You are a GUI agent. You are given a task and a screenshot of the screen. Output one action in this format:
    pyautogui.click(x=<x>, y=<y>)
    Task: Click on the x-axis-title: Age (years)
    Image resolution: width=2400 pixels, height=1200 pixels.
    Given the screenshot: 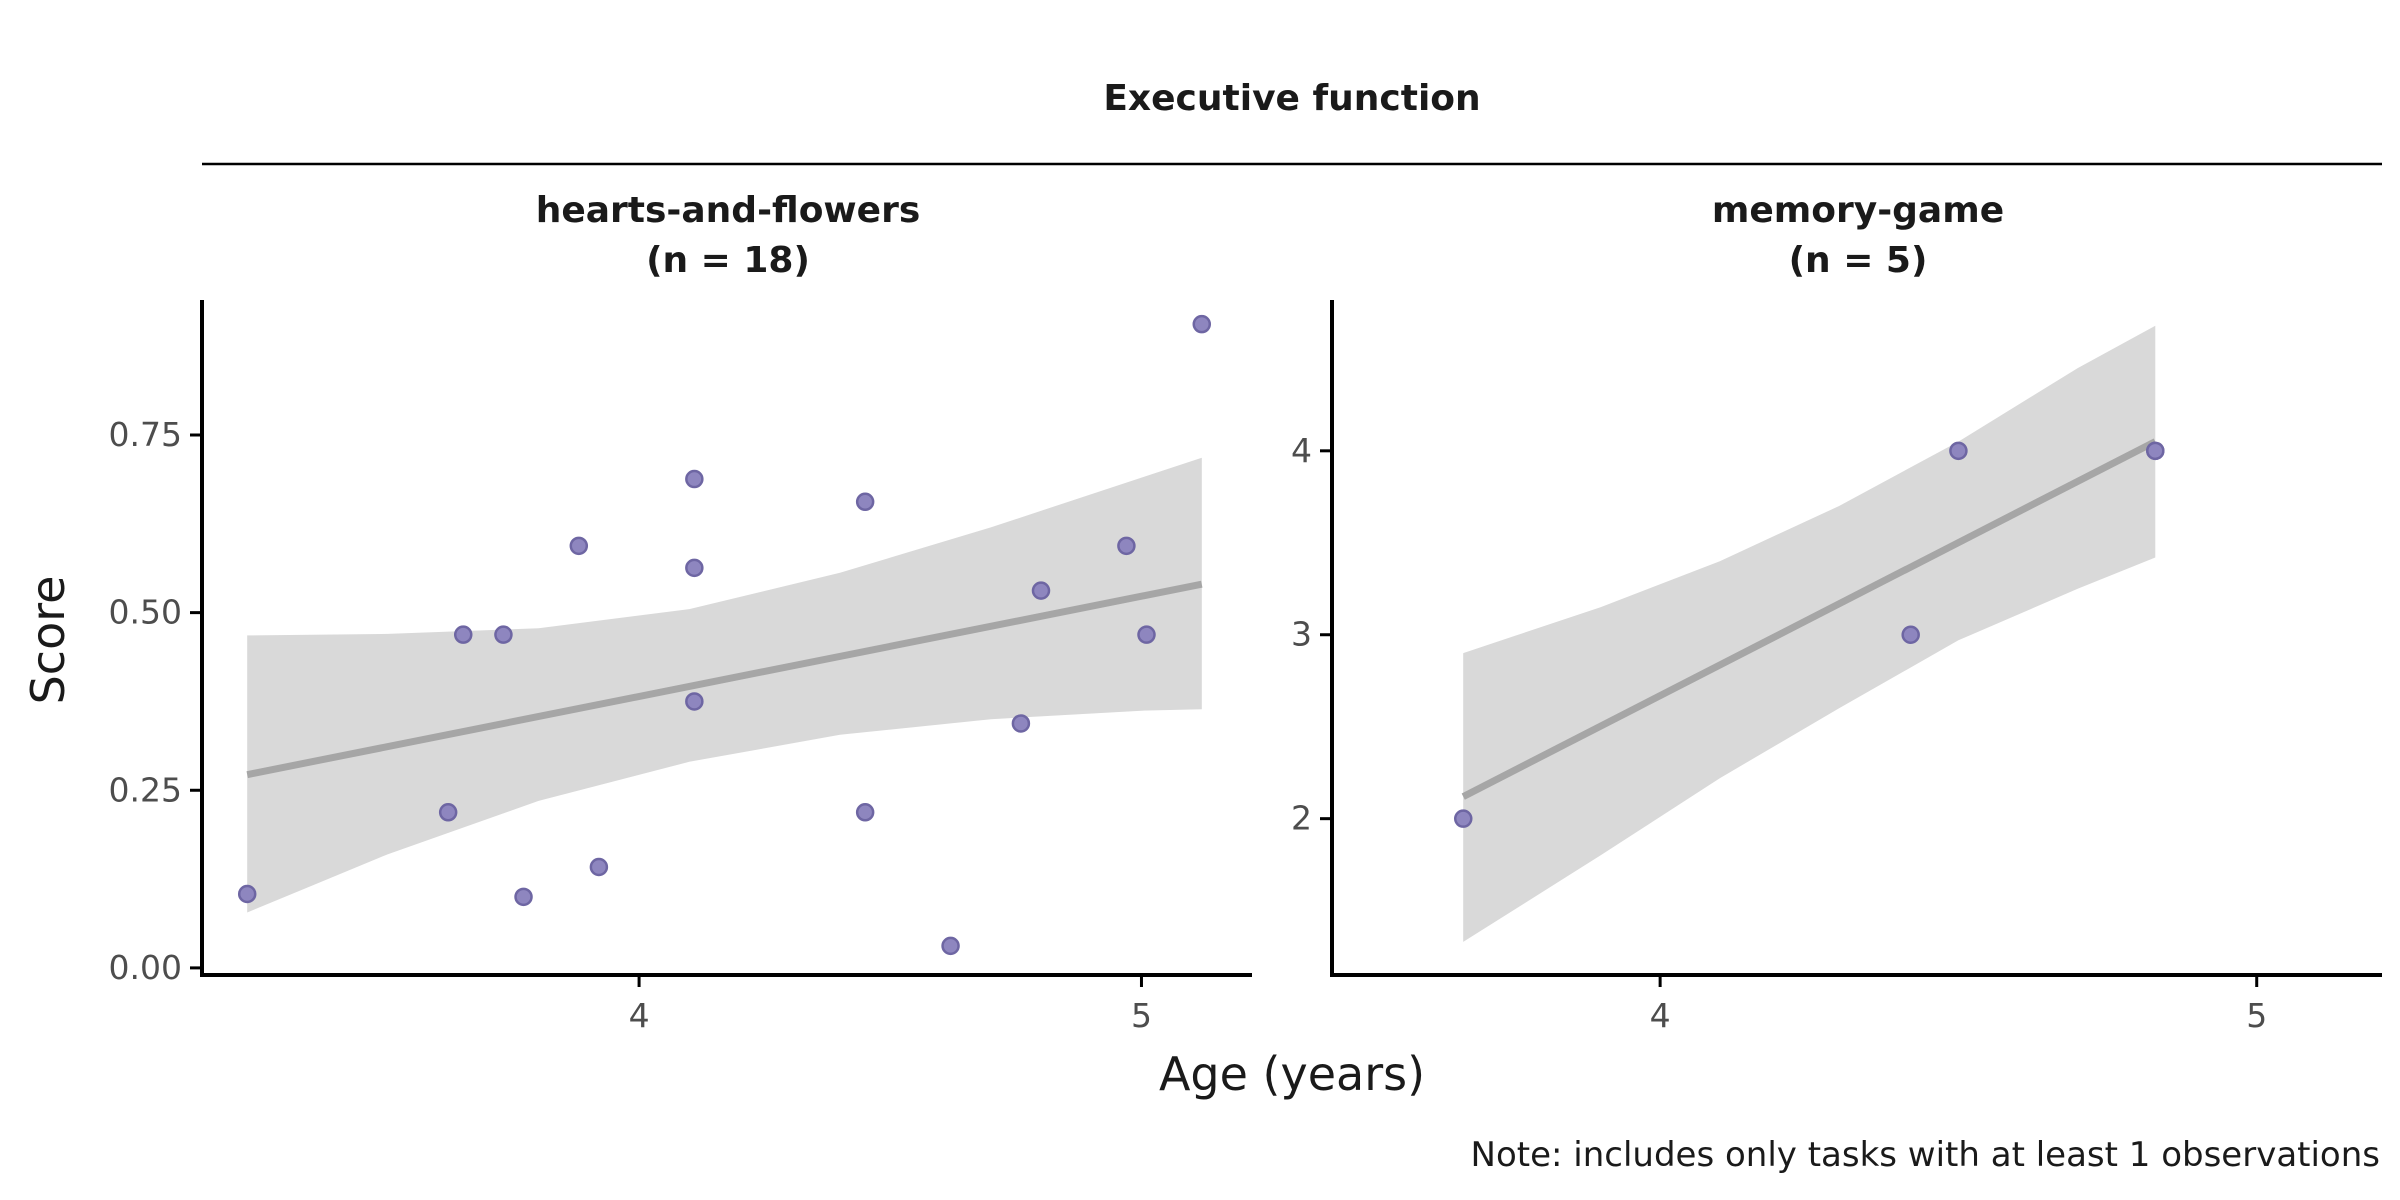 What is the action you would take?
    pyautogui.click(x=1292, y=1074)
    